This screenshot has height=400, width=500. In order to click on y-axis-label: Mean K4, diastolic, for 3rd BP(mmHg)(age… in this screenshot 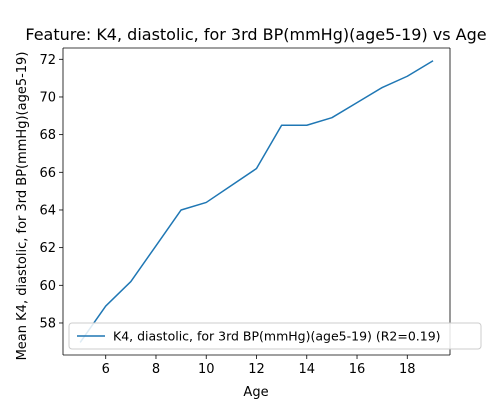, I will do `click(22, 206)`.